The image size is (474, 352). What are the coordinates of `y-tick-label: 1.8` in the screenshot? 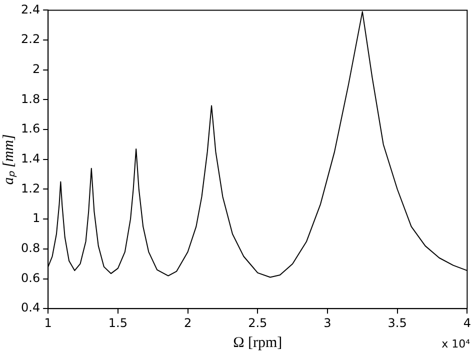 It's located at (30, 99).